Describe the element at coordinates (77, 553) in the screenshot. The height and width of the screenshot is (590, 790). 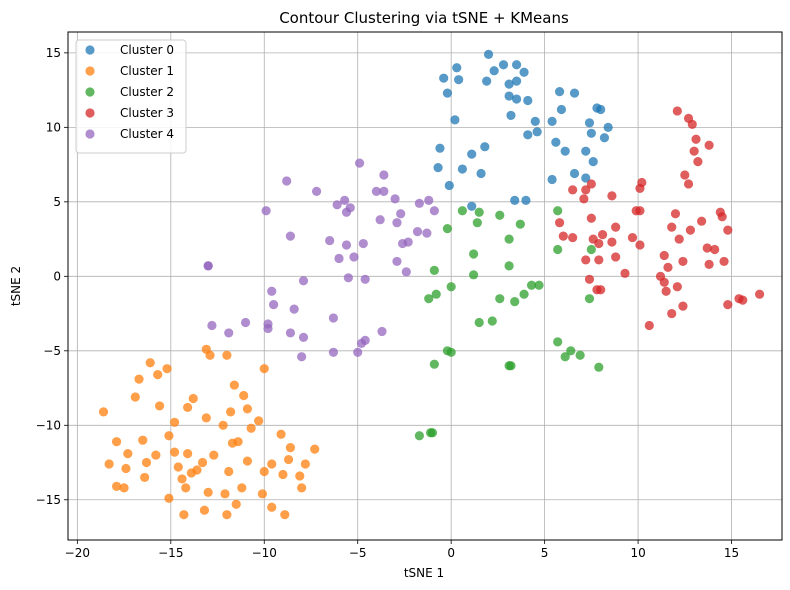
I see `x-tick-label: −20` at that location.